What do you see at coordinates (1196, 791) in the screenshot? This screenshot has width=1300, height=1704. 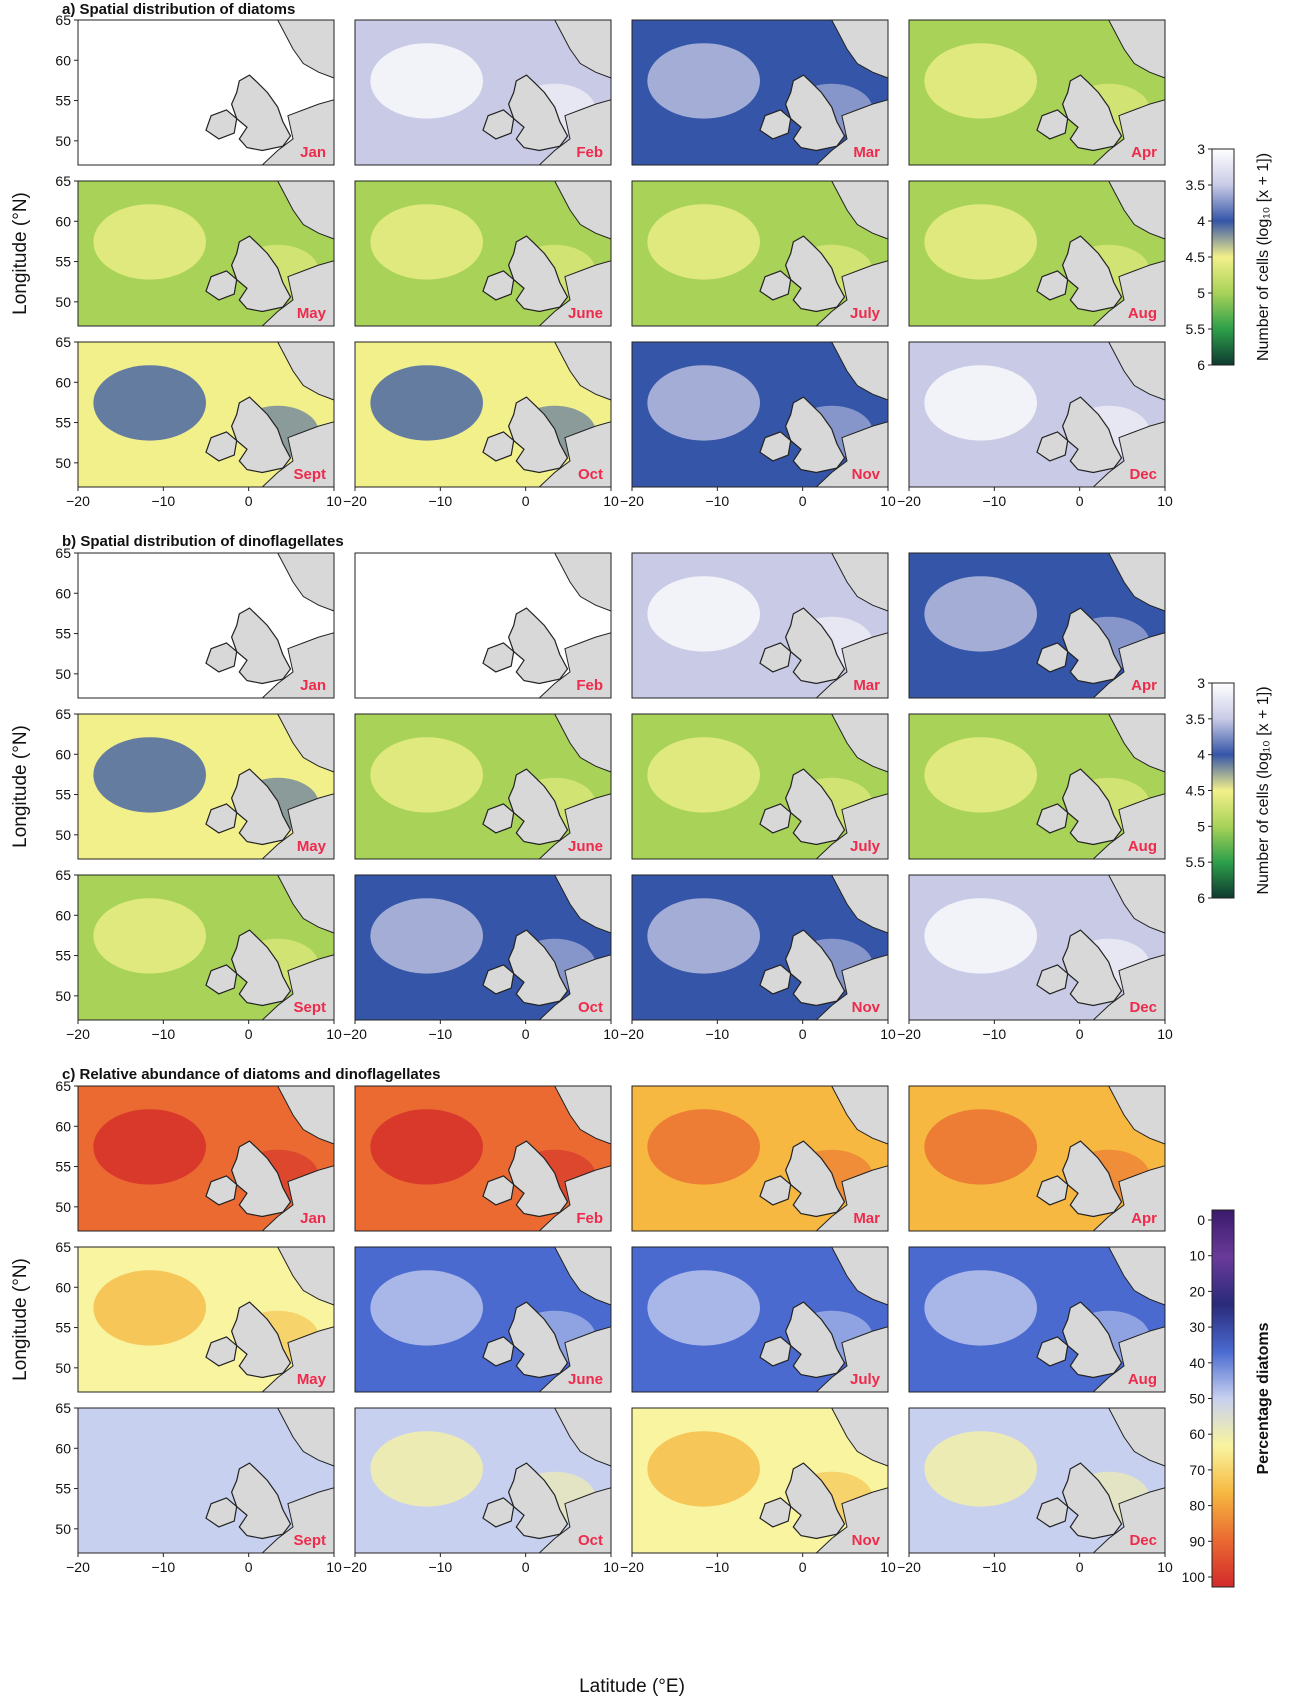 I see `colorbar-tick-label: 4.5` at bounding box center [1196, 791].